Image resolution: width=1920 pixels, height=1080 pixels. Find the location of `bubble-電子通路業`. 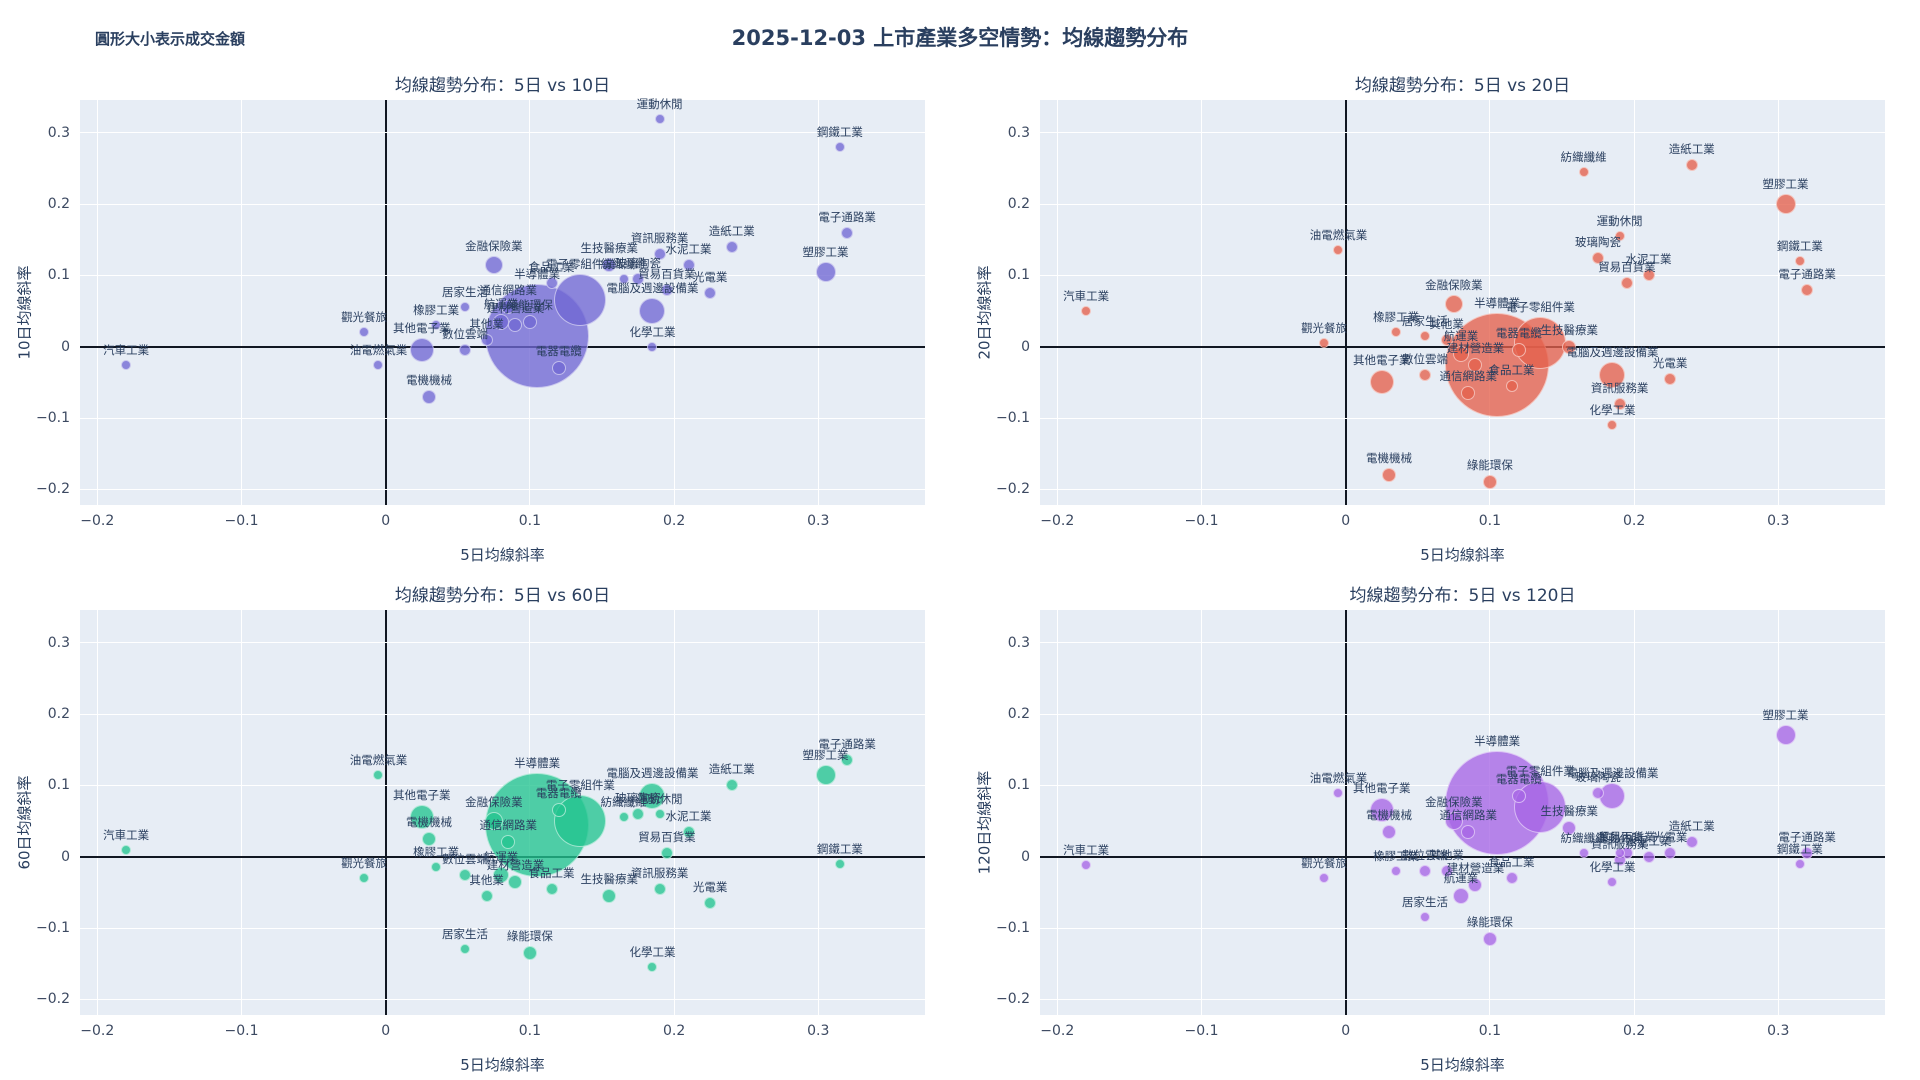

bubble-電子通路業 is located at coordinates (847, 232).